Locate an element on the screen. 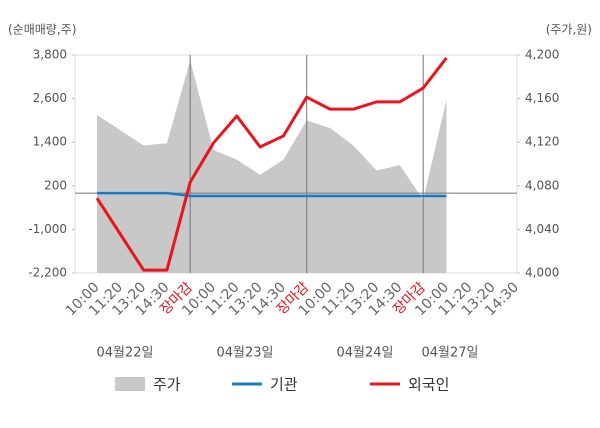 This screenshot has height=428, width=600. date-label: 04월23일 is located at coordinates (244, 353).